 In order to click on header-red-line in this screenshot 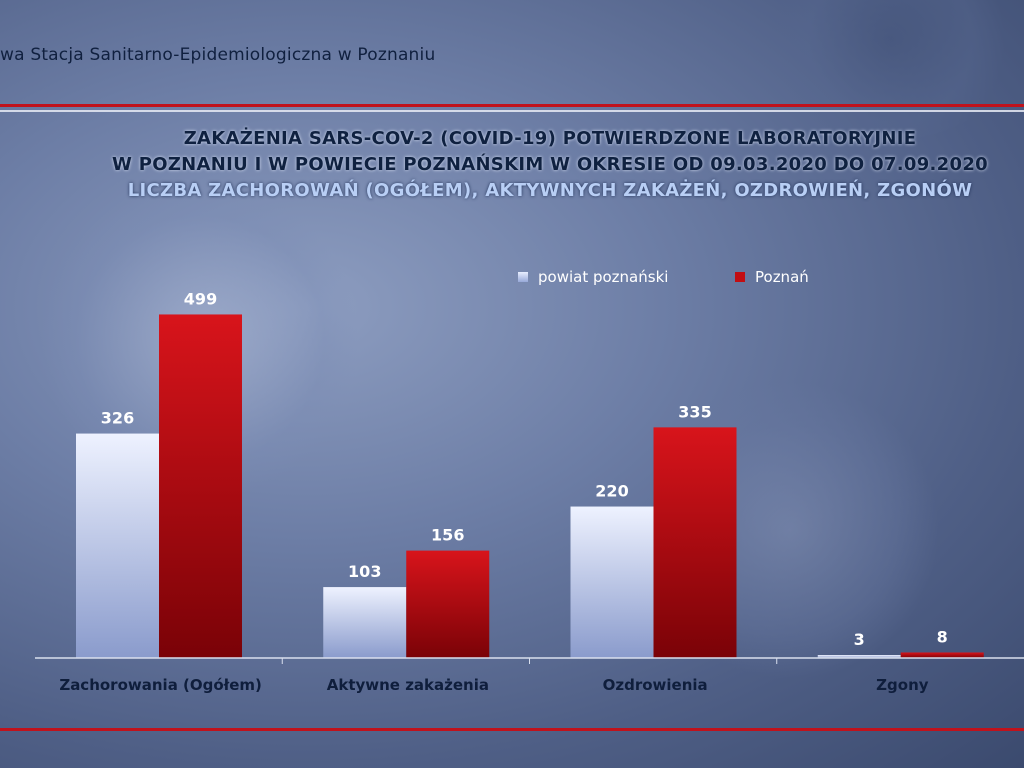, I will do `click(512, 105)`.